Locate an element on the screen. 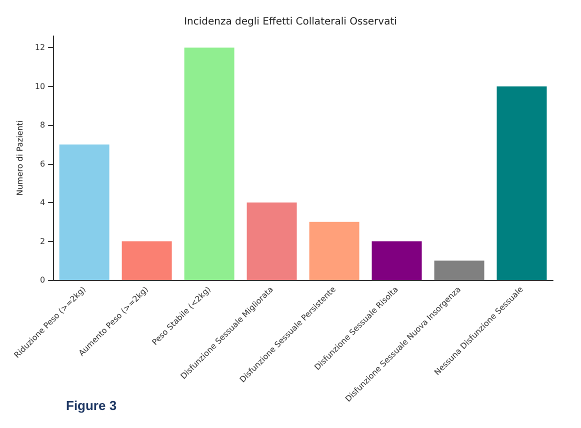  y-tick-label: 6 is located at coordinates (43, 163).